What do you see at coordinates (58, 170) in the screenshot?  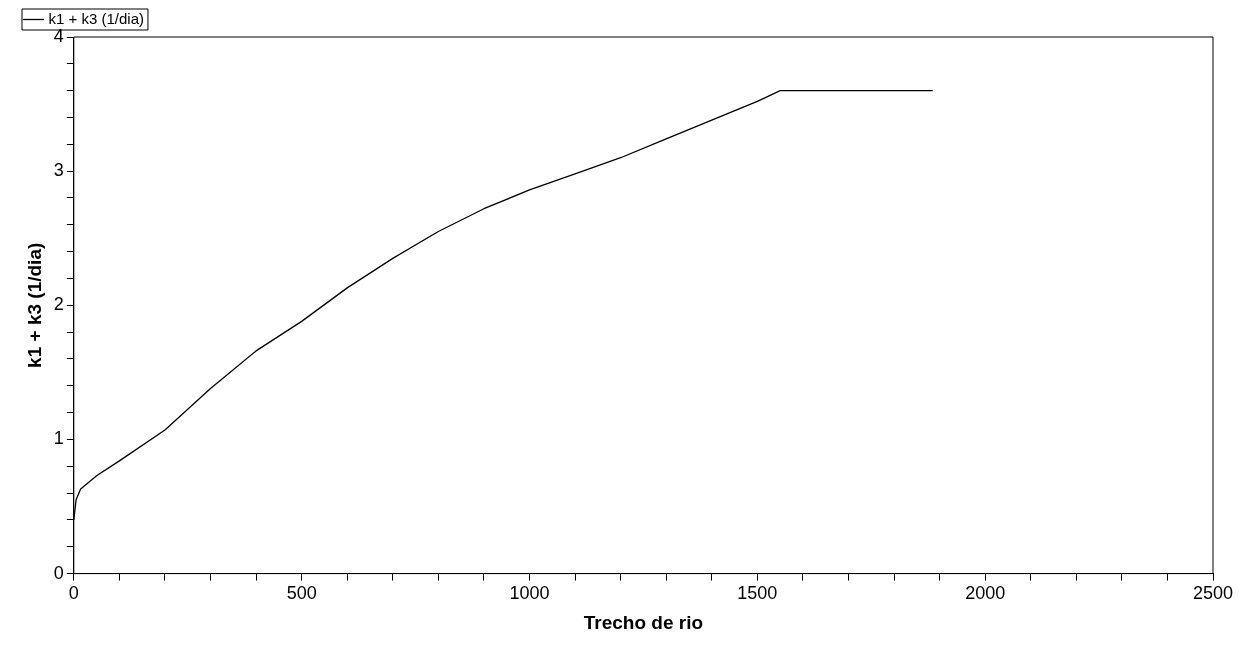 I see `y-tick-label: 3` at bounding box center [58, 170].